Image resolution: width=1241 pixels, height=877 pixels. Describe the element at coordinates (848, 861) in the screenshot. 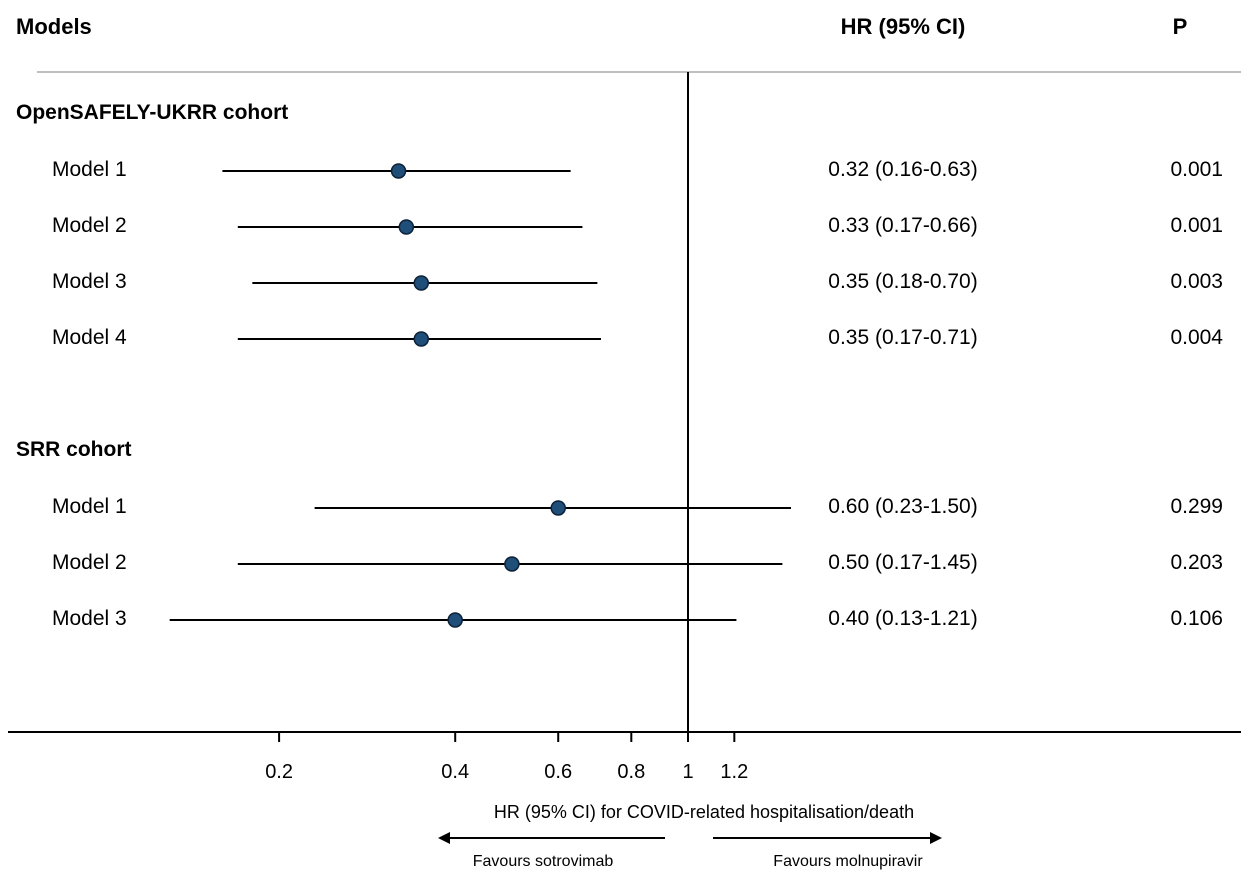

I see `favours-molnupiravir-label: Favours molnupiravir` at that location.